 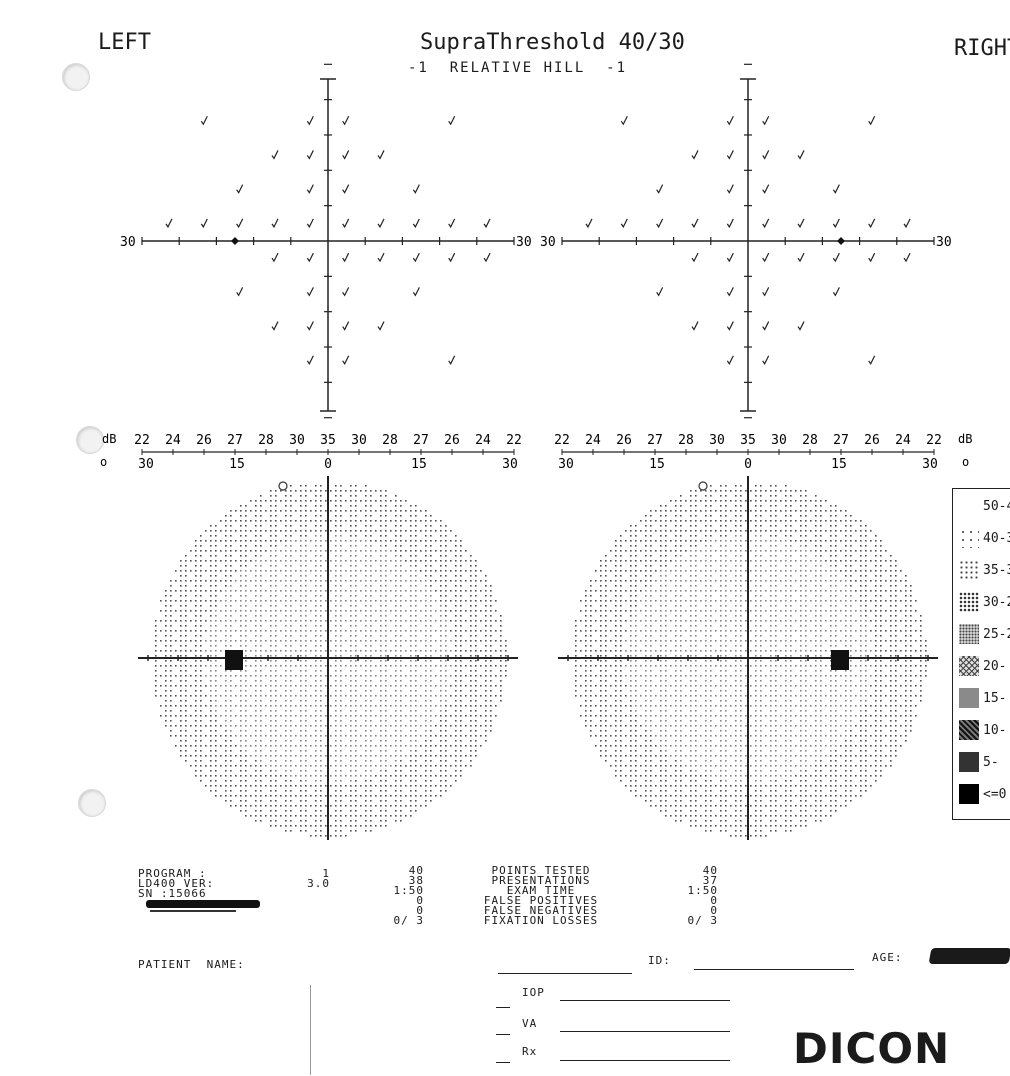 I want to click on db-unit-left: dB, so click(x=109, y=439).